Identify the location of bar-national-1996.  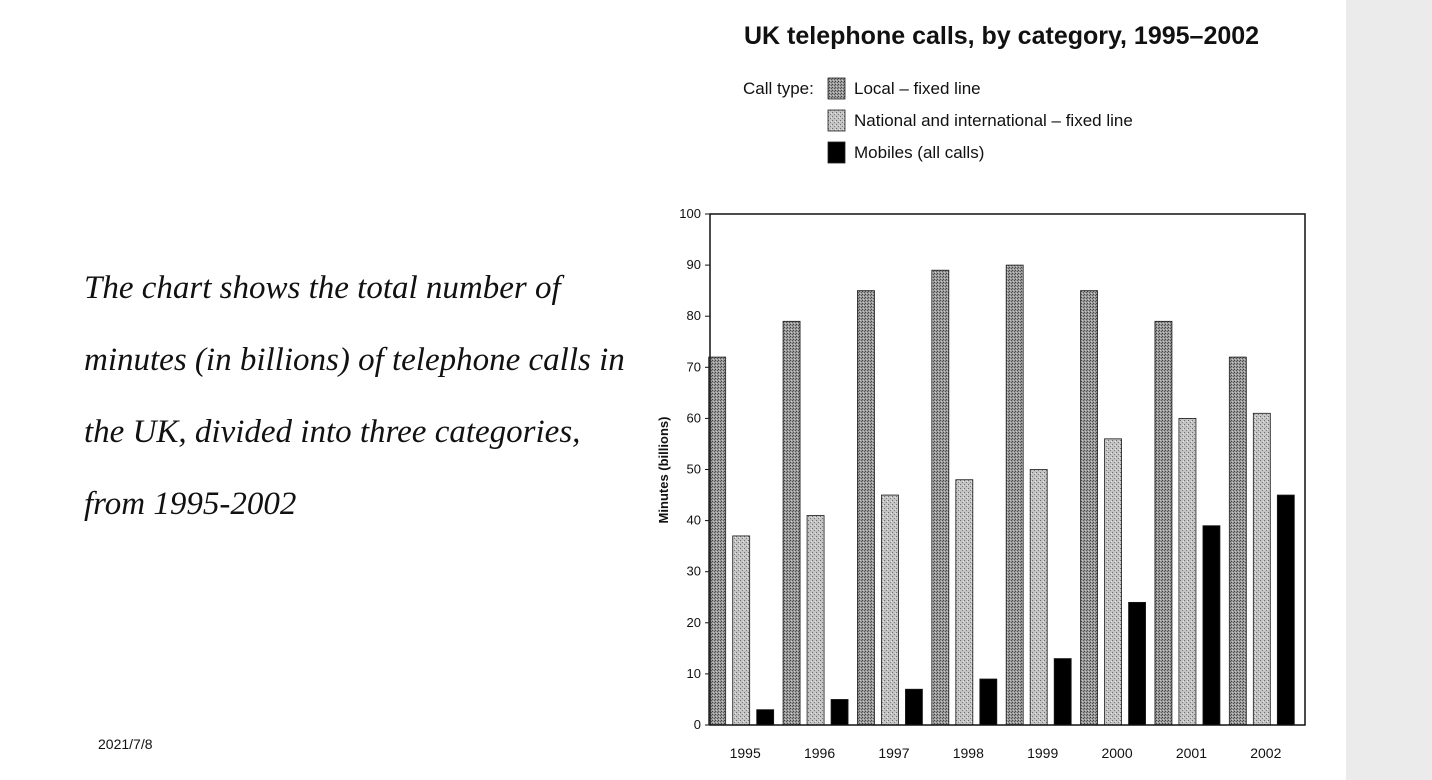
(815, 620).